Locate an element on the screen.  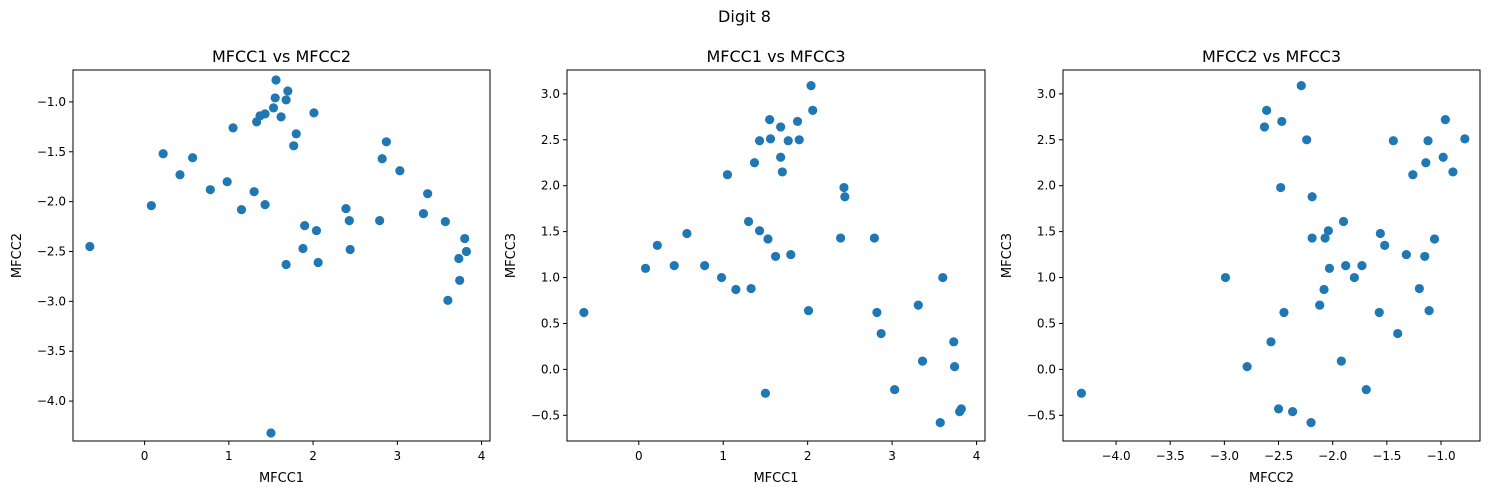
figure-title: Digit 8 is located at coordinates (744, 16).